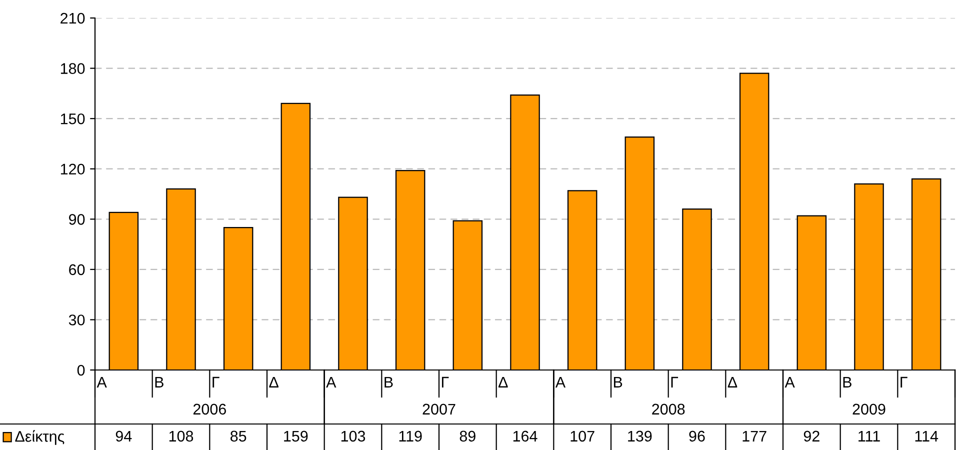 This screenshot has height=450, width=956. Describe the element at coordinates (525, 436) in the screenshot. I see `data-label: 164` at that location.